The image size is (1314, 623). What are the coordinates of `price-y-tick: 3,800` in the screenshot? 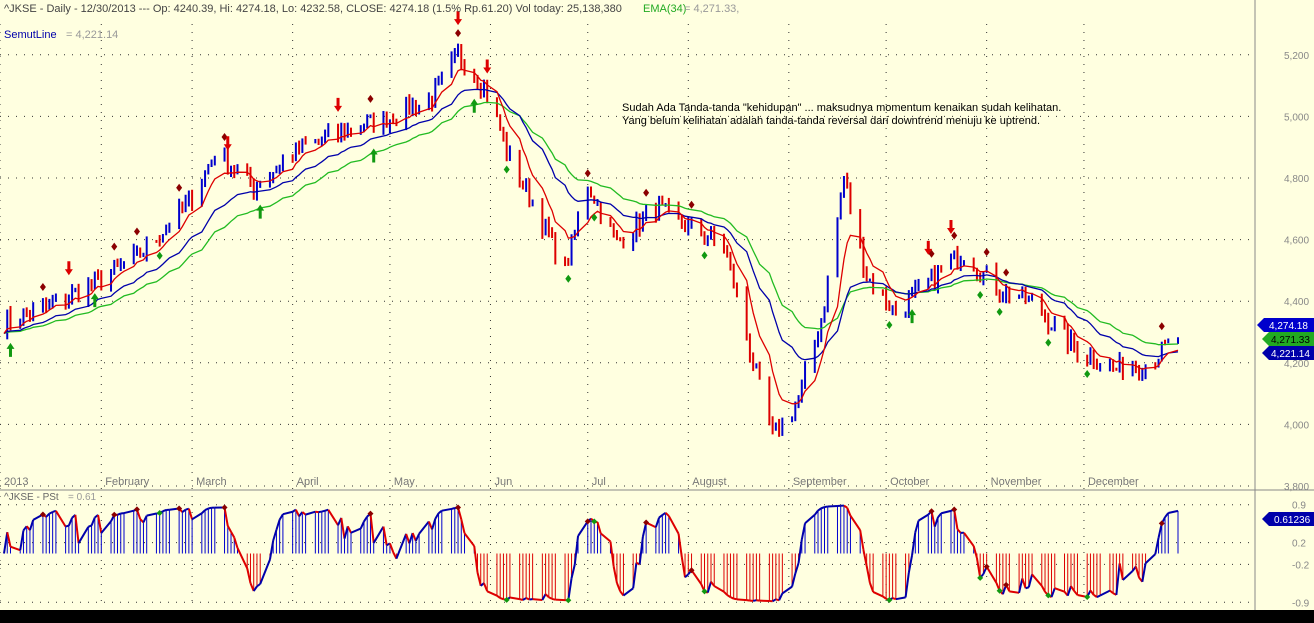 It's located at (1296, 487).